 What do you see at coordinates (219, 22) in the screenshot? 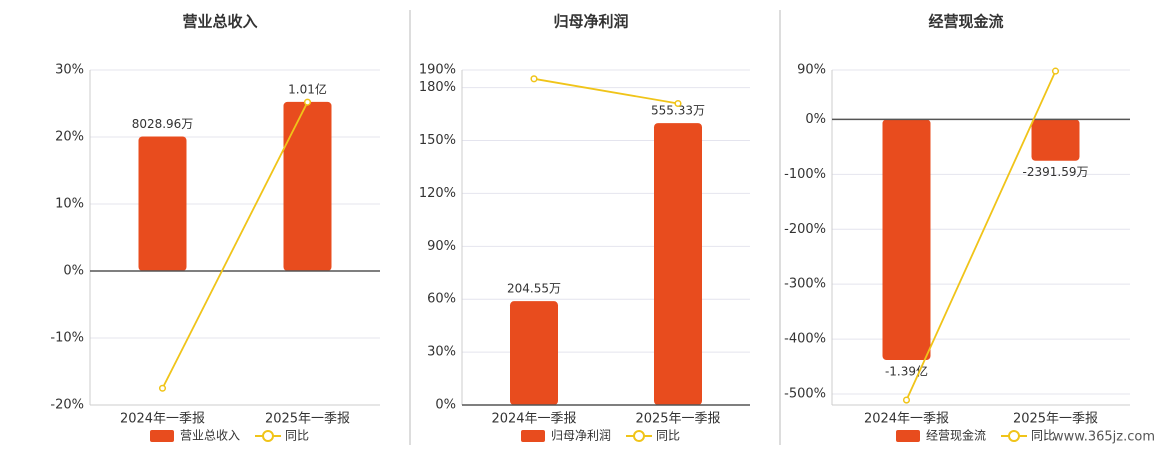
I see `chart-title: 营业总收入` at bounding box center [219, 22].